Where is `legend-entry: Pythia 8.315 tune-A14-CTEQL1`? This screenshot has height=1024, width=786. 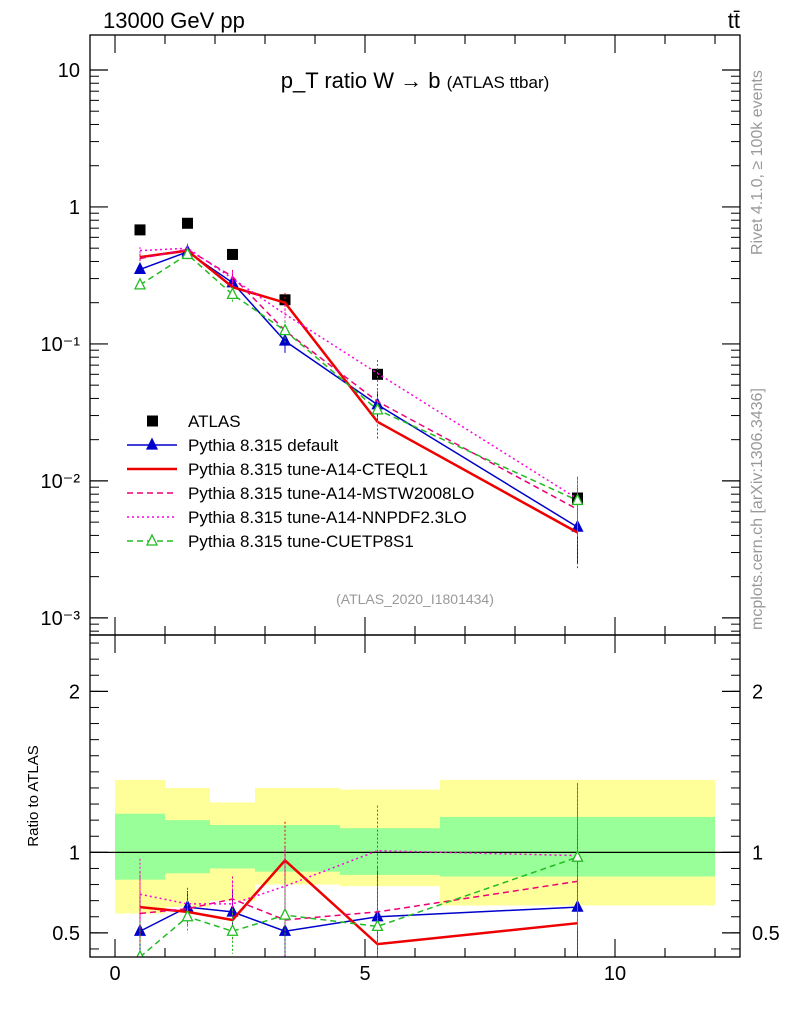 legend-entry: Pythia 8.315 tune-A14-CTEQL1 is located at coordinates (277, 469).